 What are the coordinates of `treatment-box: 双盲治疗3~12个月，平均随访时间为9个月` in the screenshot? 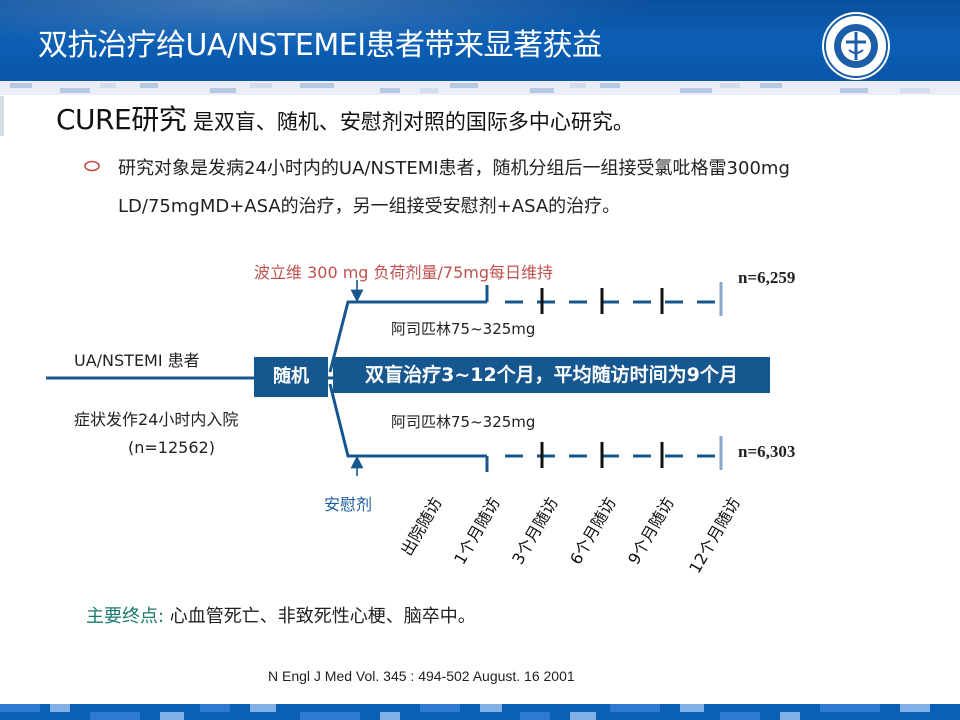 It's located at (551, 375).